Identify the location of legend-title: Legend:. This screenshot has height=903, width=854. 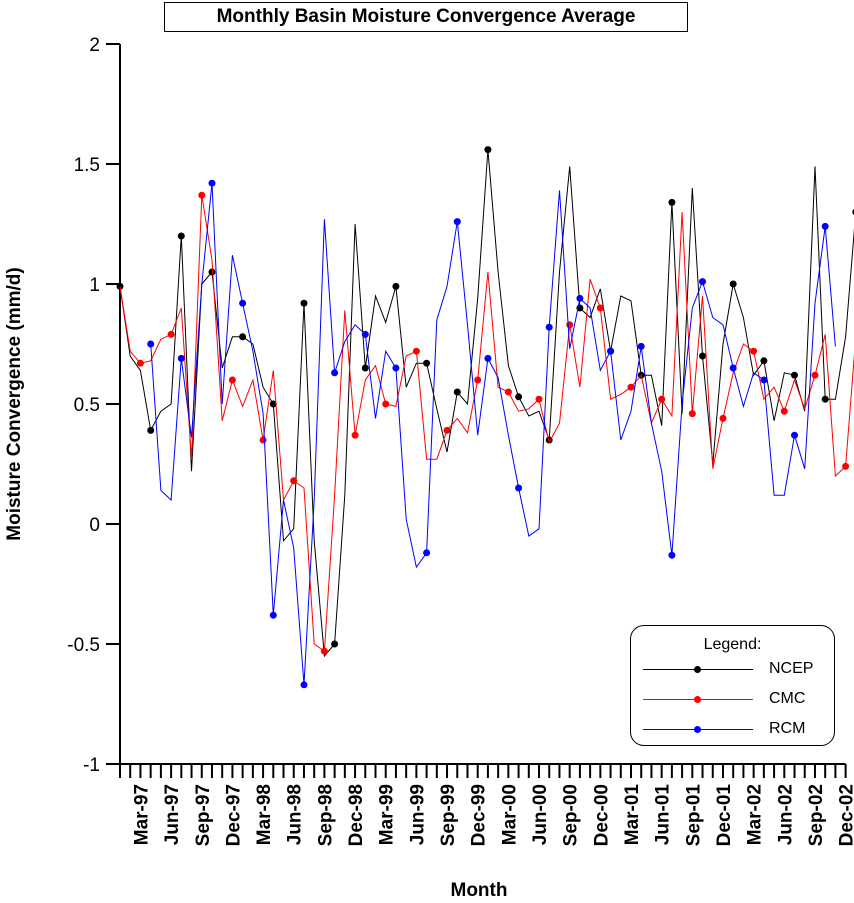
(732, 644).